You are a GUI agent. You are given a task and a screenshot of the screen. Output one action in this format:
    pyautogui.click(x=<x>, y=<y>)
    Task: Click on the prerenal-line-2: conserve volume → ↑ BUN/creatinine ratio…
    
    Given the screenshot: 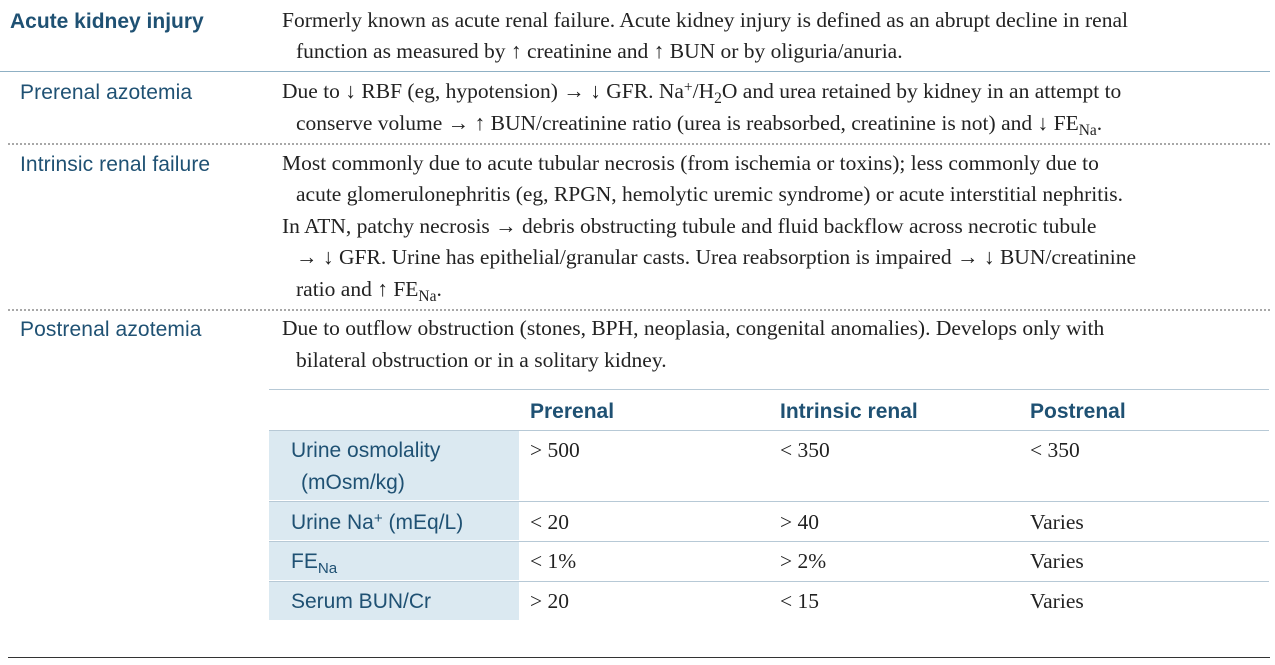 What is the action you would take?
    pyautogui.click(x=699, y=125)
    